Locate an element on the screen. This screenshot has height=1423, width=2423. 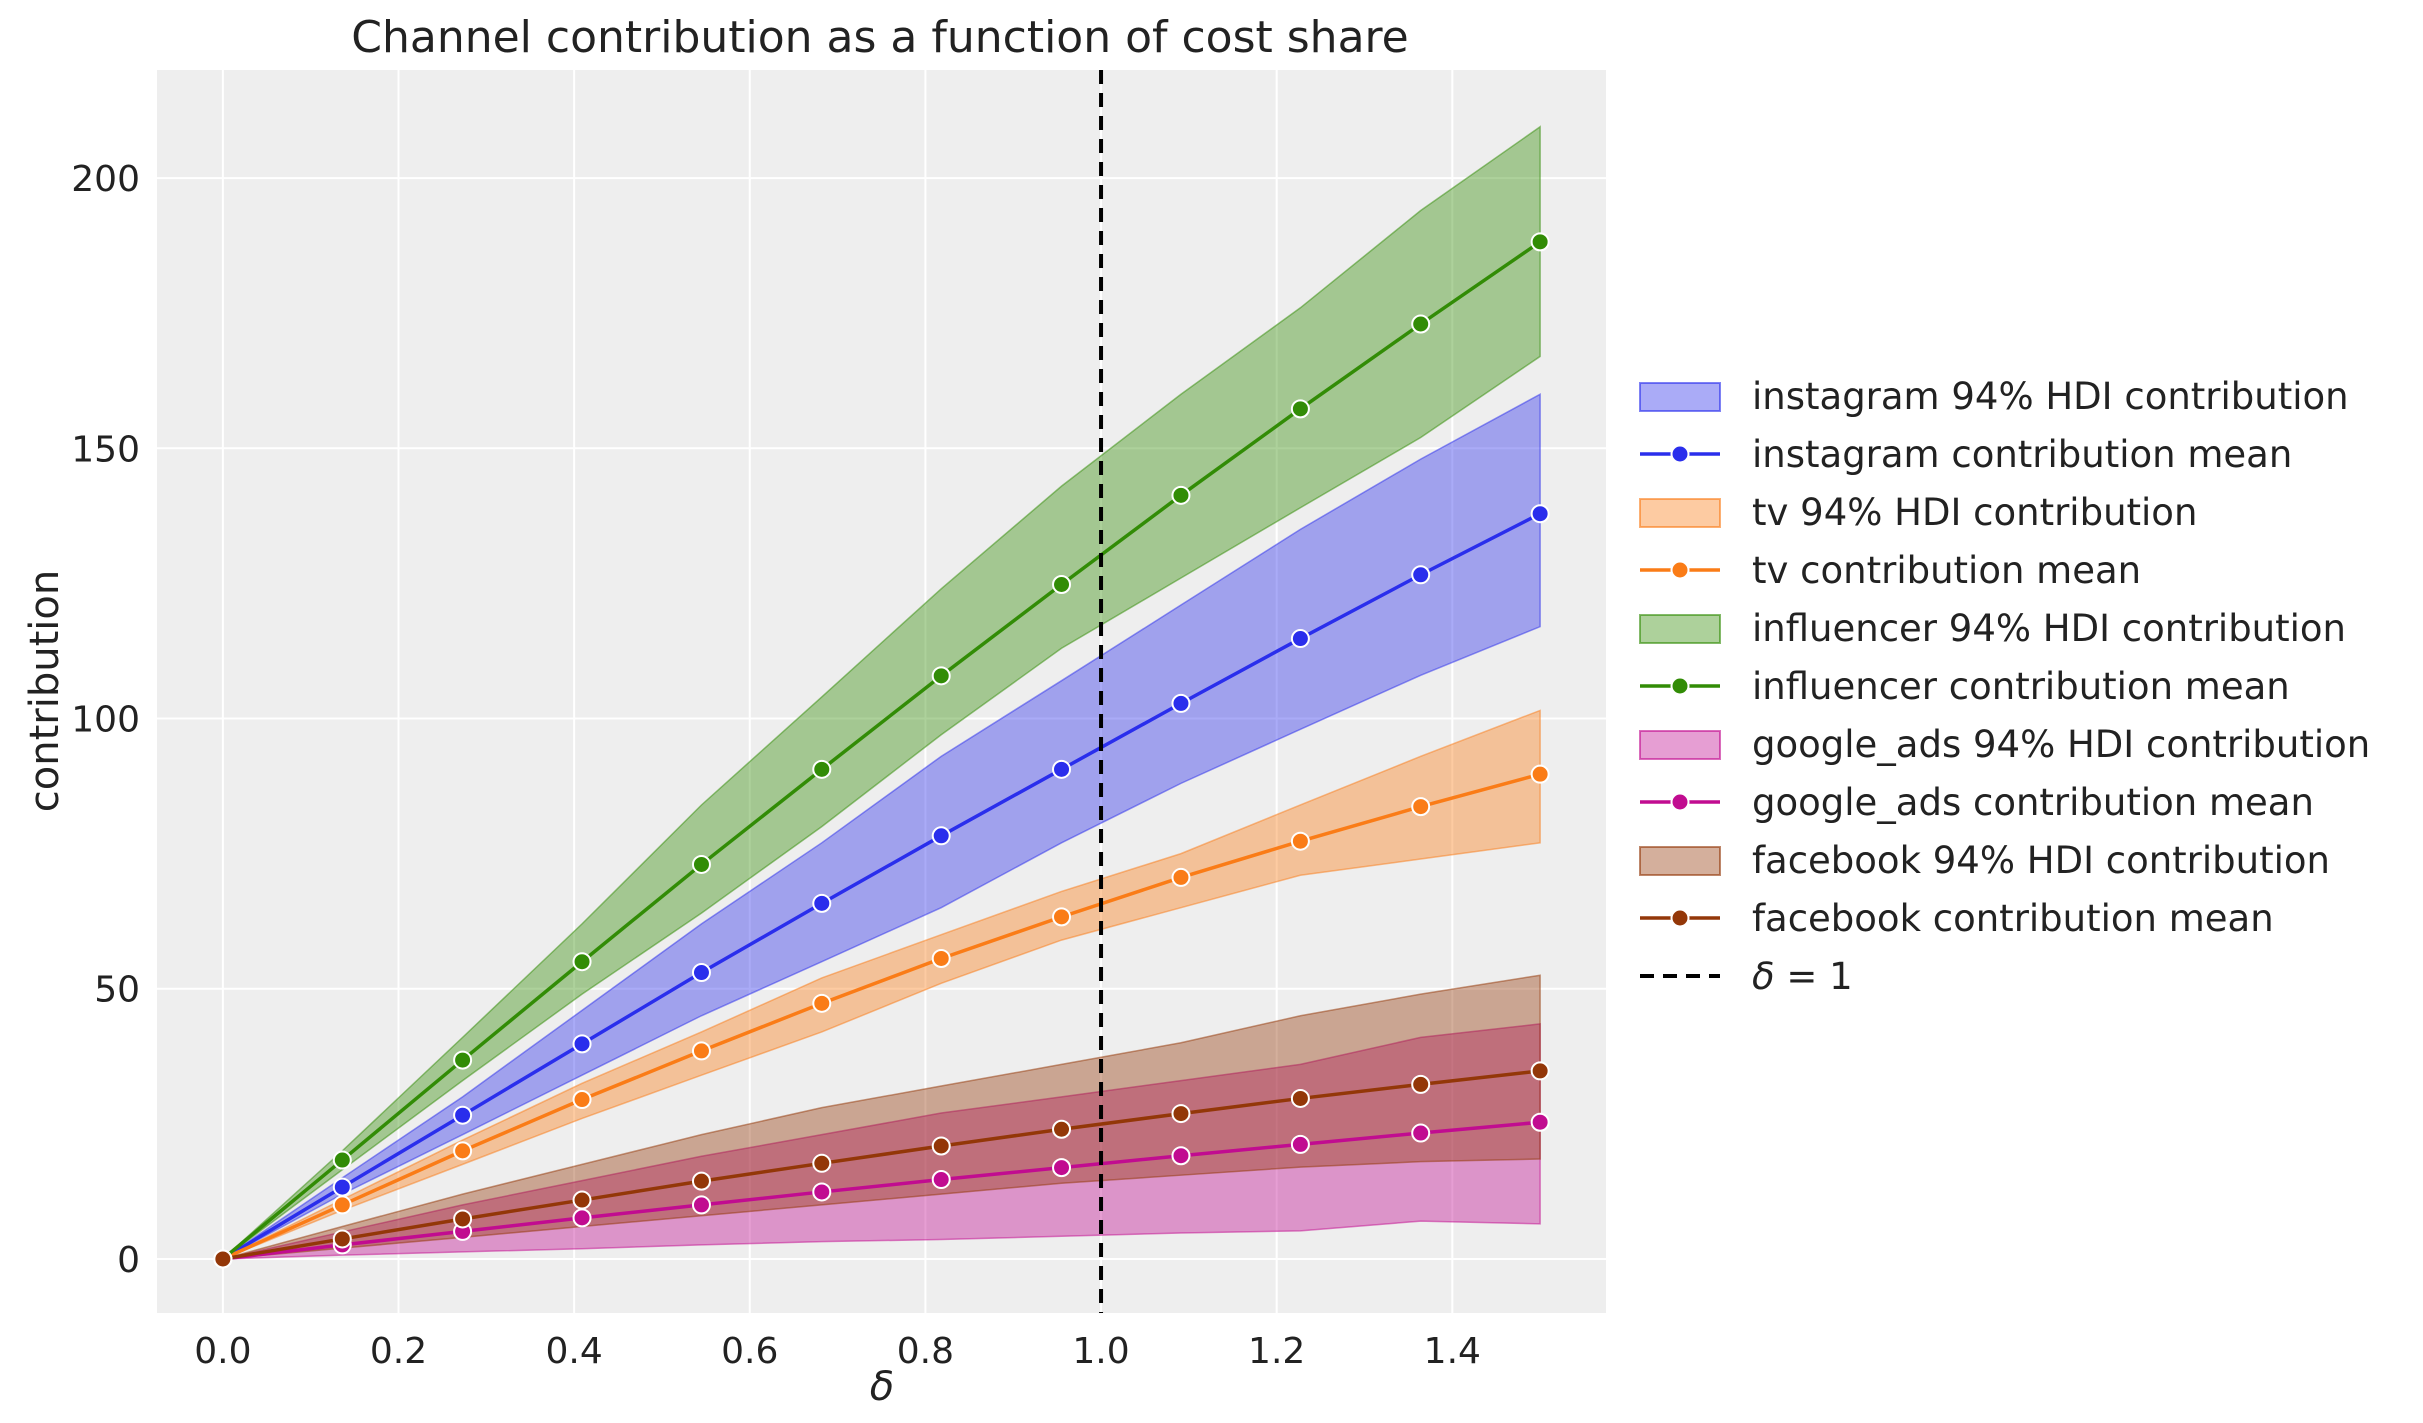
x-tick-label: 0.2 is located at coordinates (398, 1351).